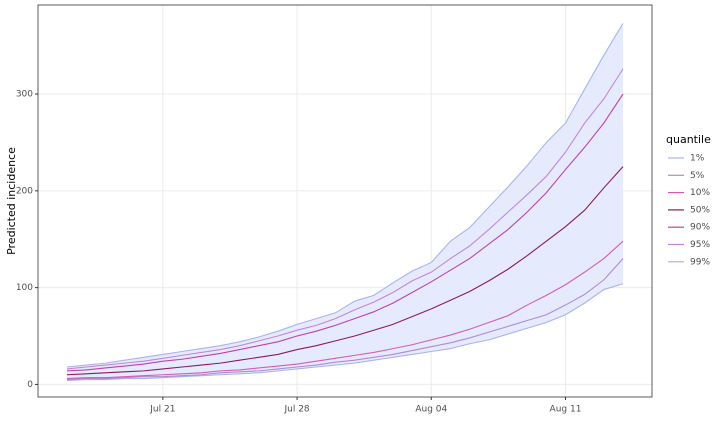  I want to click on x-tick-label: Jul 21, so click(162, 410).